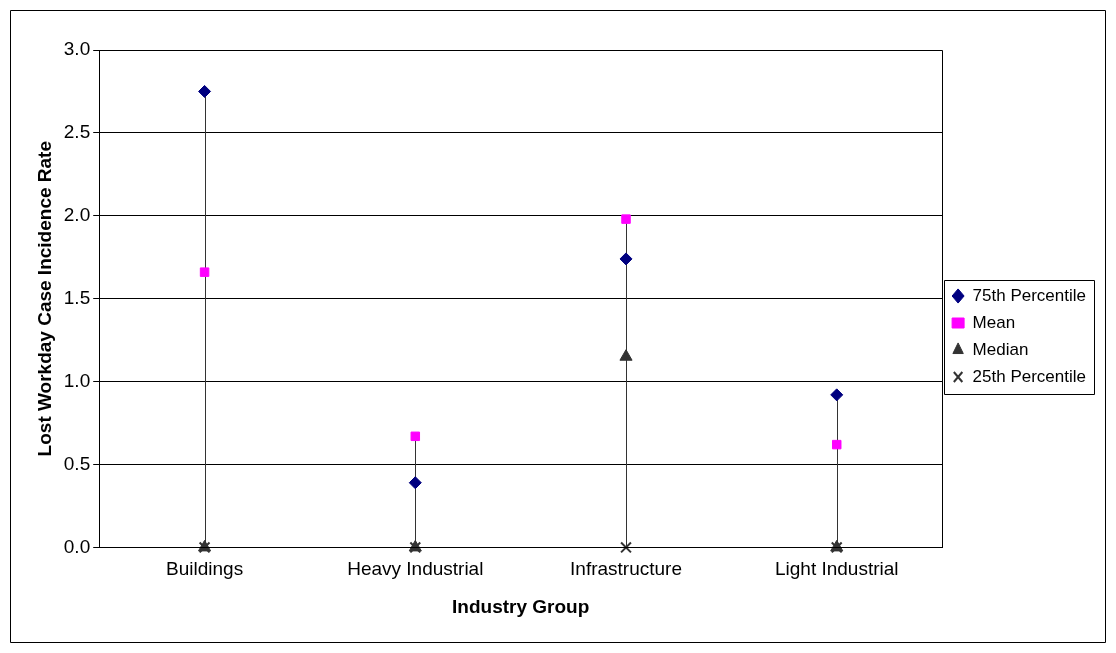  I want to click on legend-label: Median, so click(1000, 349).